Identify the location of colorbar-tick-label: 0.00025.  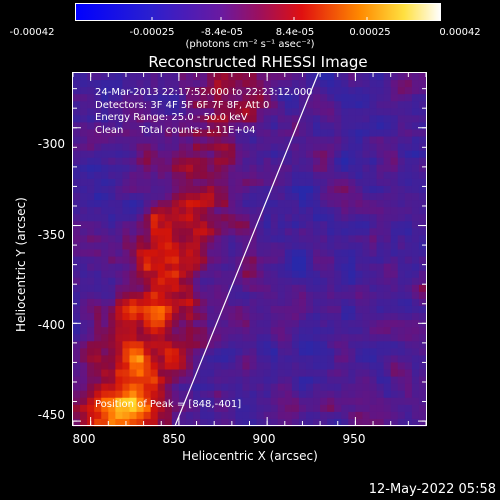
(370, 32).